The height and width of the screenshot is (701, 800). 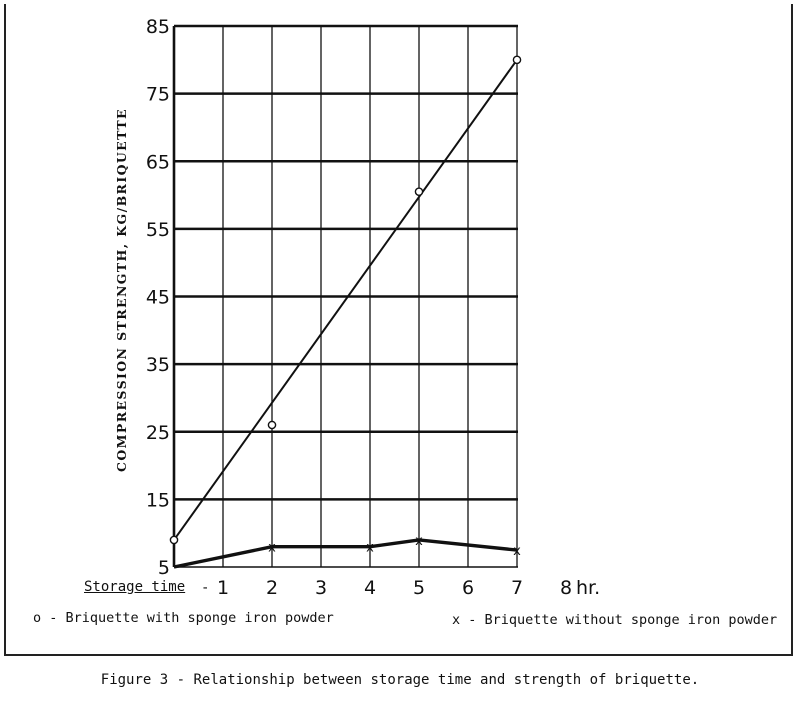 What do you see at coordinates (370, 588) in the screenshot?
I see `x-tick-label-4: 4` at bounding box center [370, 588].